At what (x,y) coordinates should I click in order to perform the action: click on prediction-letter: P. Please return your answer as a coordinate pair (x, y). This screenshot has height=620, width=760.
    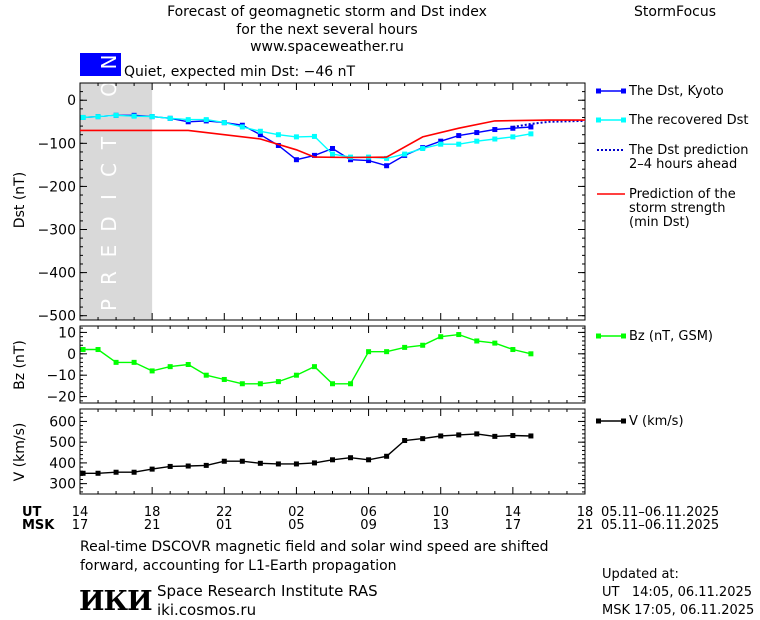
    Looking at the image, I should click on (109, 305).